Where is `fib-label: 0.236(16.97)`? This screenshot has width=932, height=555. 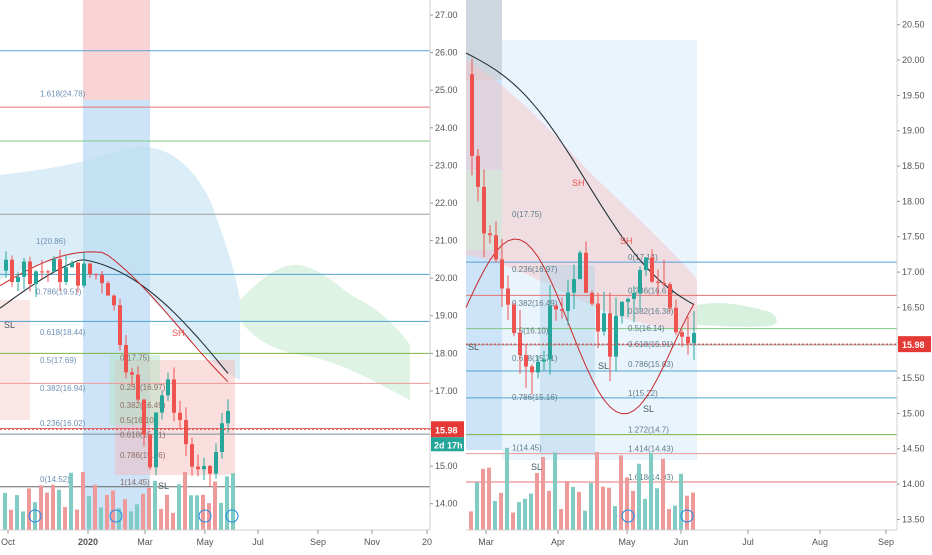
fib-label: 0.236(16.97) is located at coordinates (535, 269).